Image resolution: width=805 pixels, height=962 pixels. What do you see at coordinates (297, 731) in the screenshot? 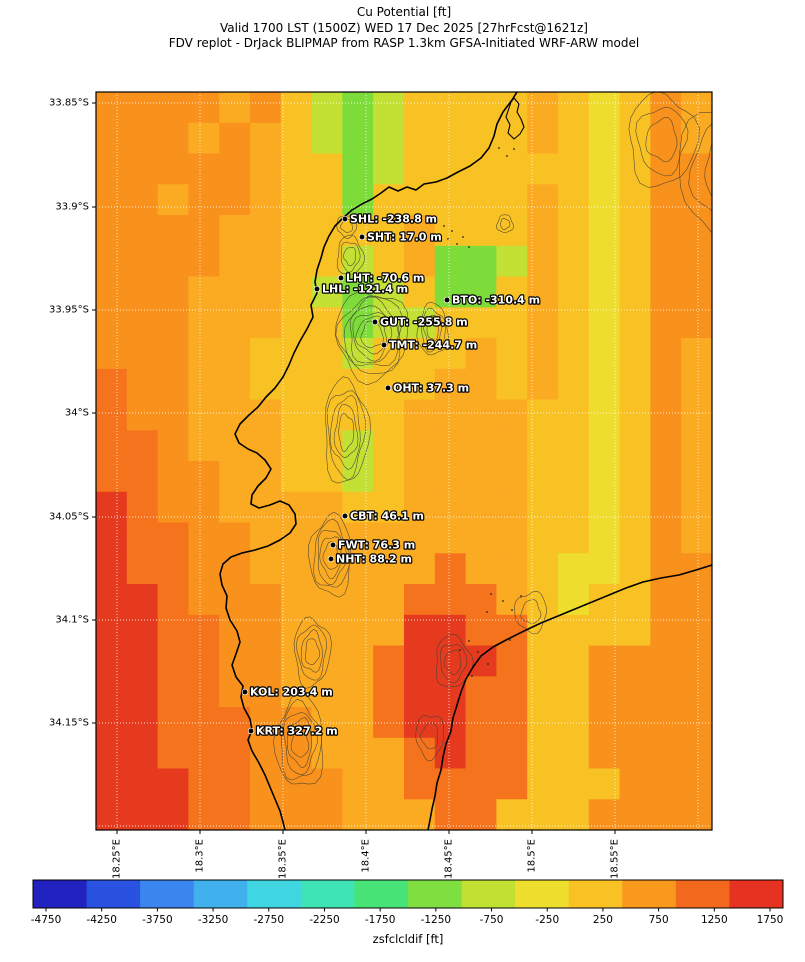
I see `station-label: KRT: 327.2 m` at bounding box center [297, 731].